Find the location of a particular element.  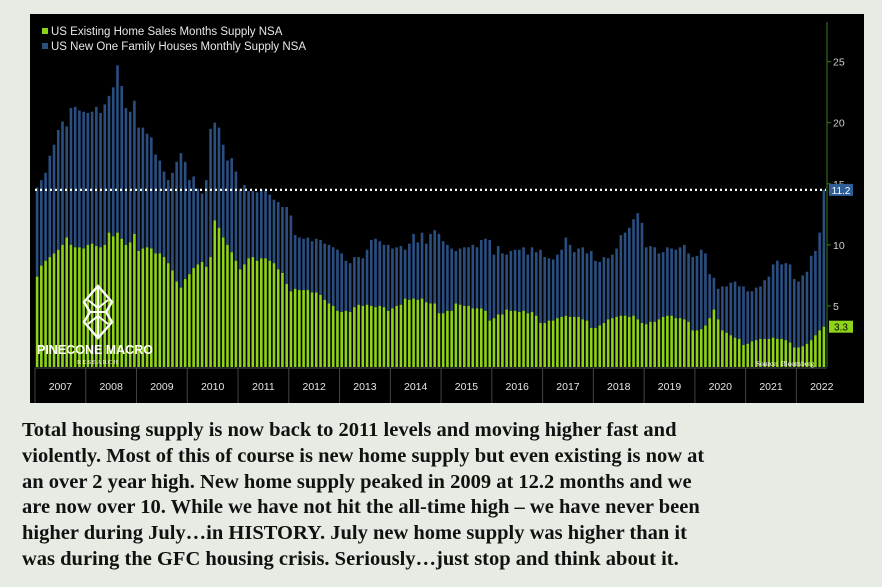

legend-background is located at coordinates (188, 39).